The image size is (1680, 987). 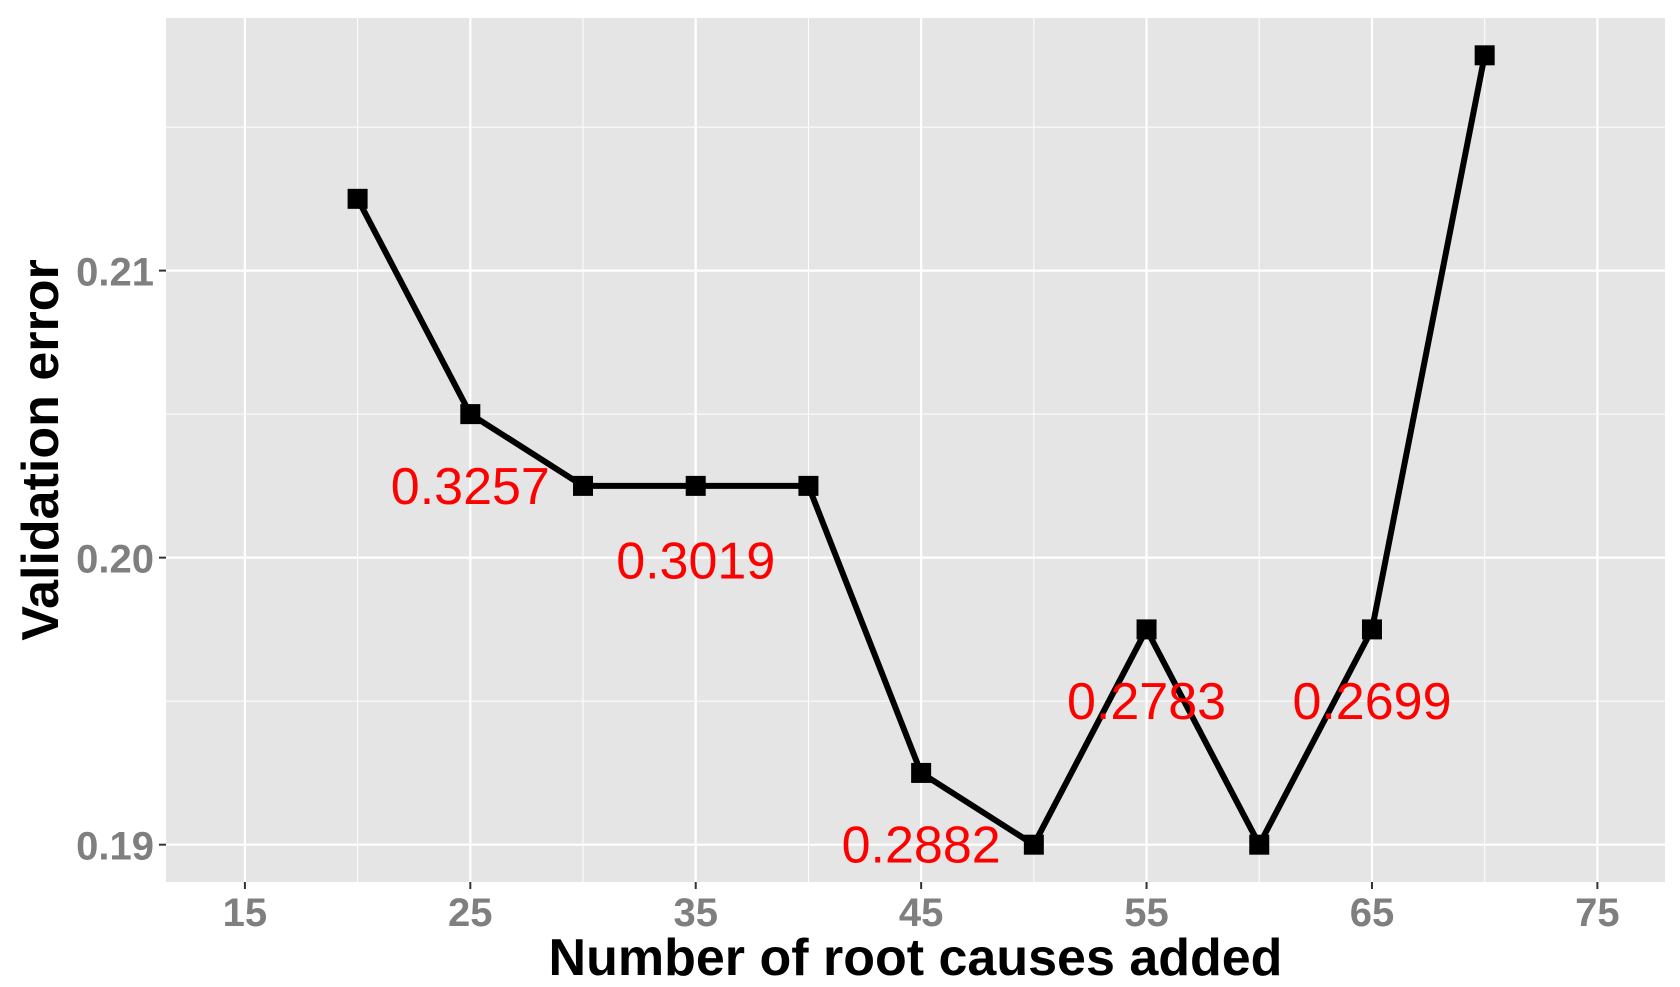 I want to click on value-annotation: 0.2783, so click(x=1146, y=702).